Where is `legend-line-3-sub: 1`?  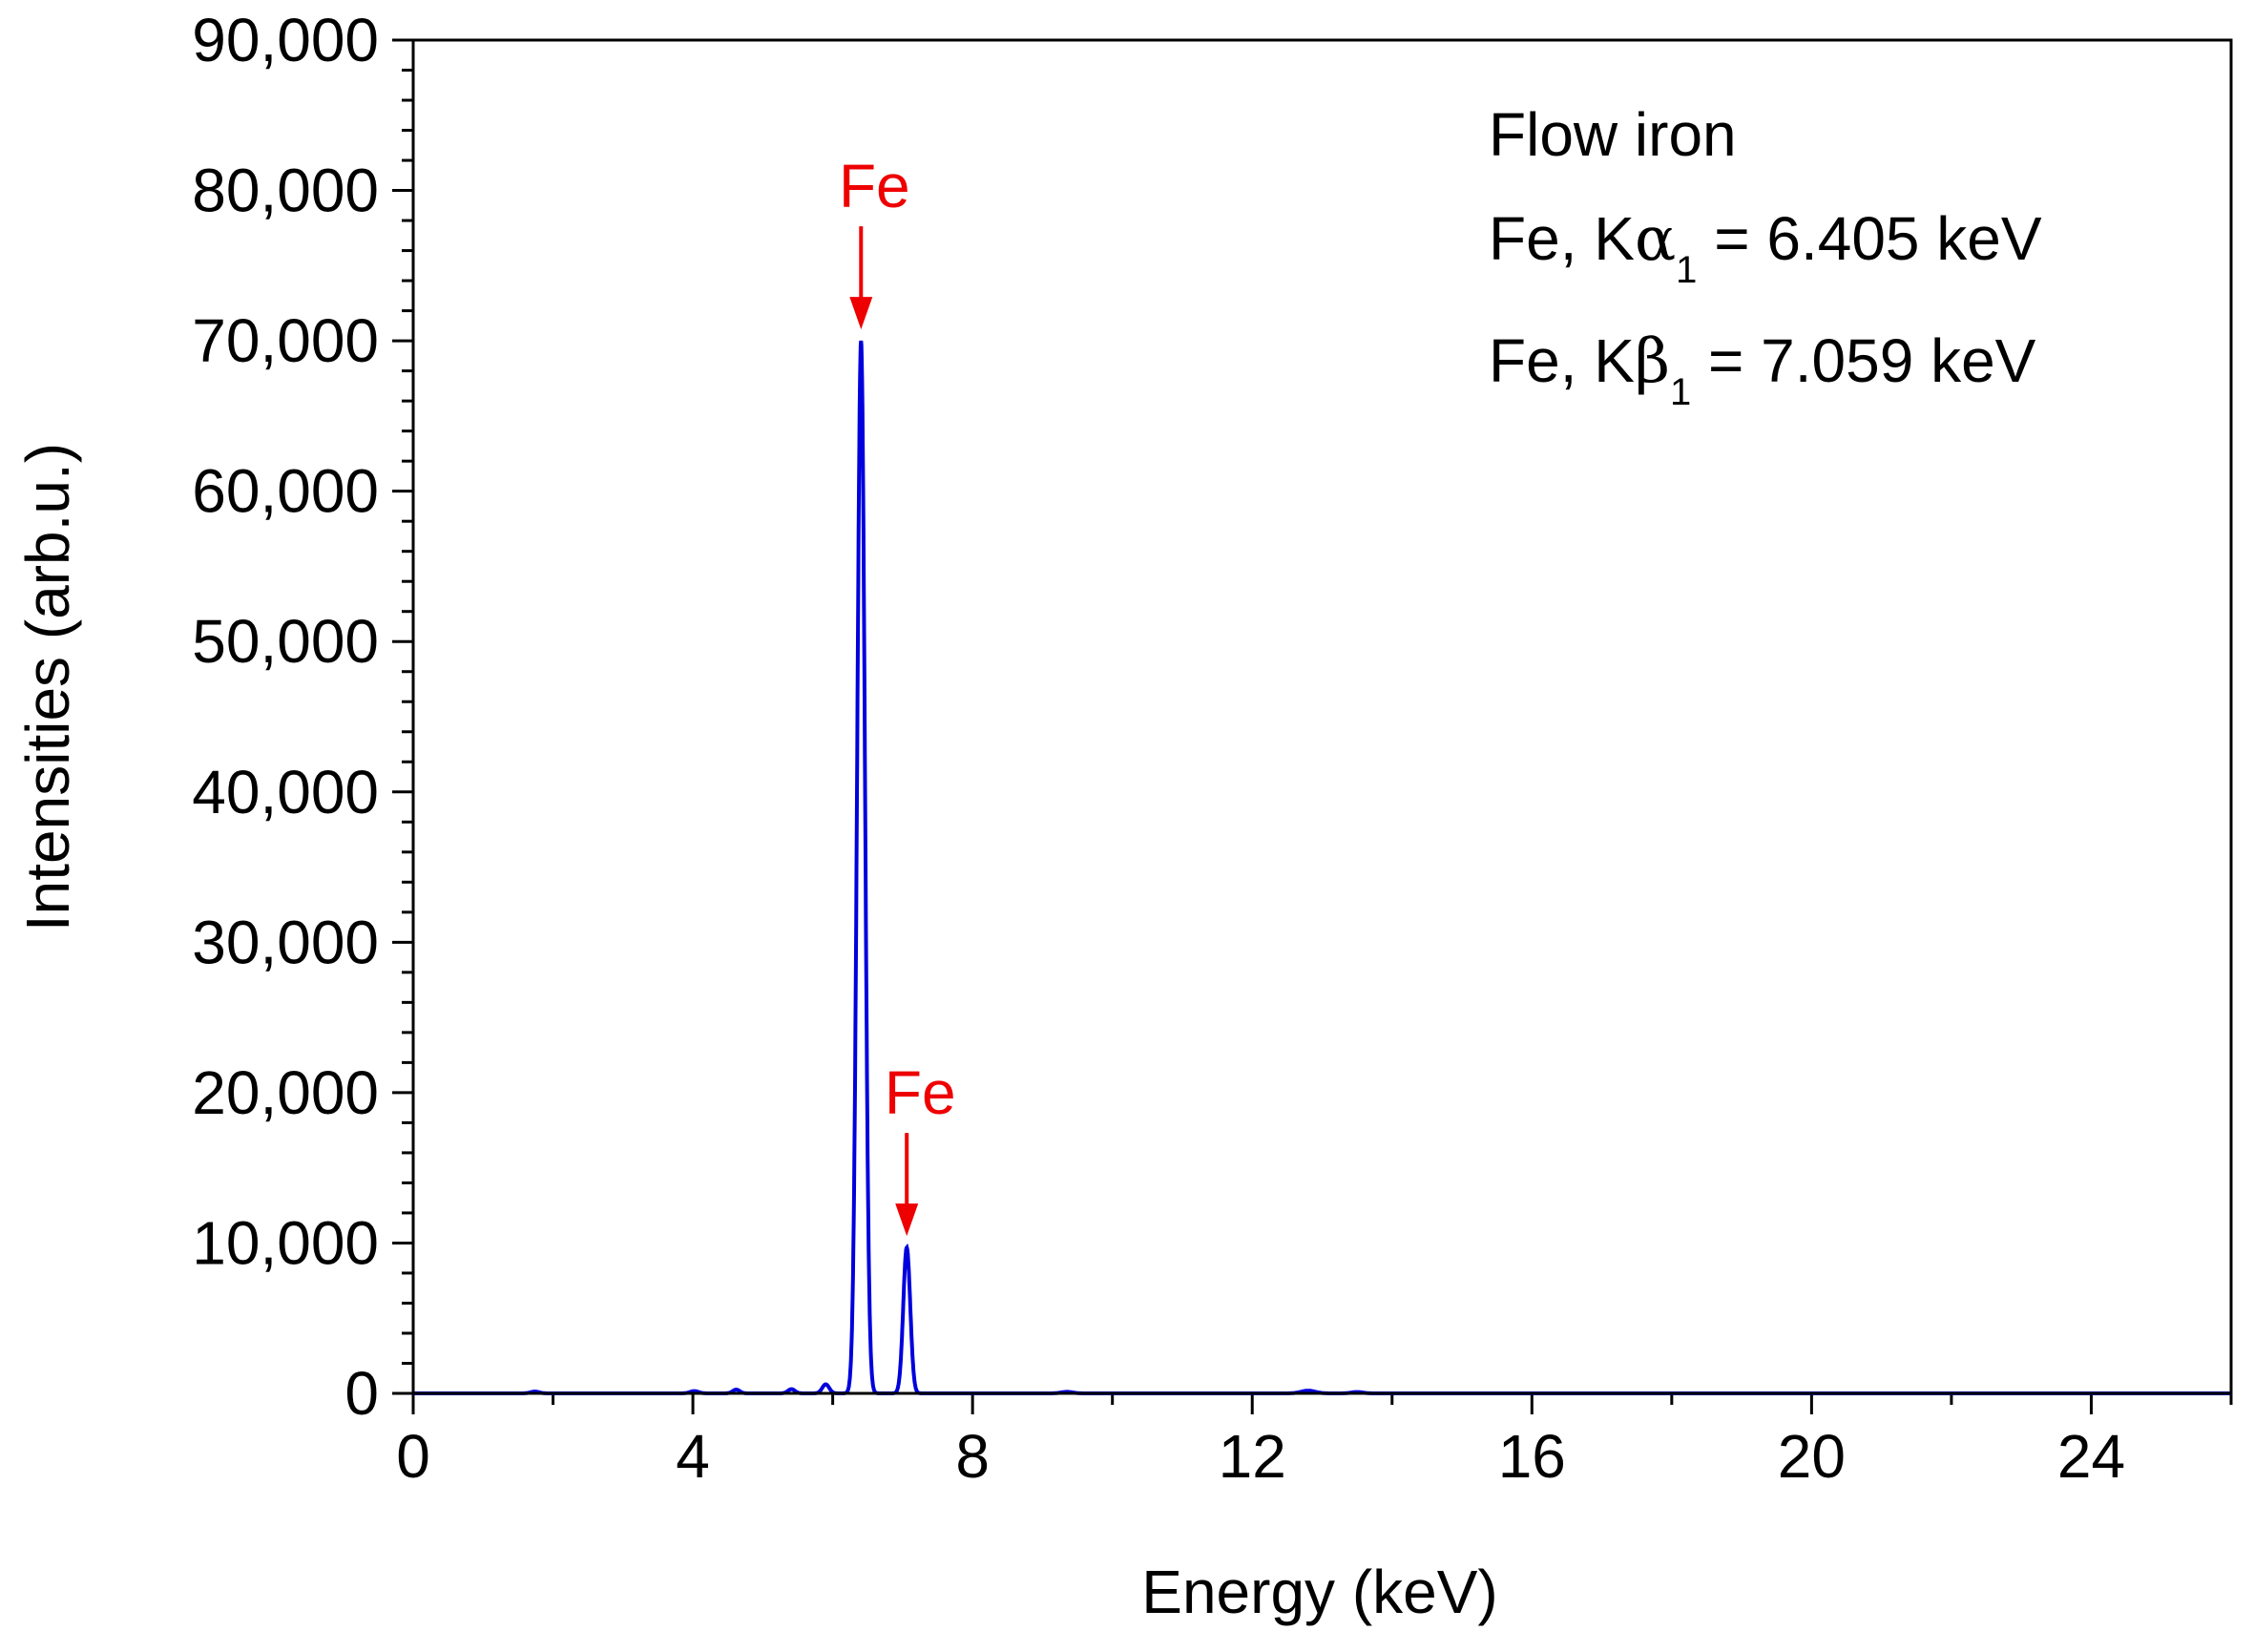 legend-line-3-sub: 1 is located at coordinates (1680, 392).